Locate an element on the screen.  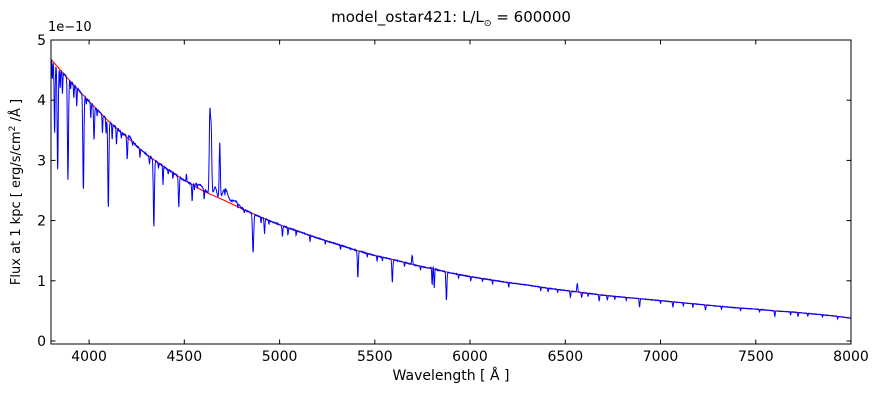
x-tick-label: 5000 is located at coordinates (280, 357).